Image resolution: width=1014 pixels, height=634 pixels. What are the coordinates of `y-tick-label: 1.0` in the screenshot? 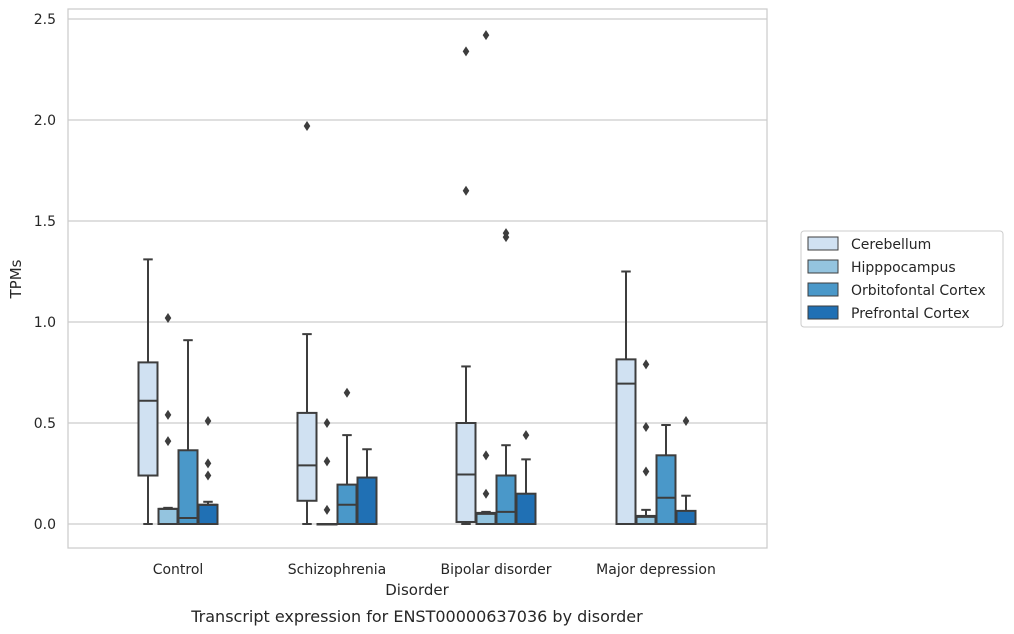 It's located at (45, 323).